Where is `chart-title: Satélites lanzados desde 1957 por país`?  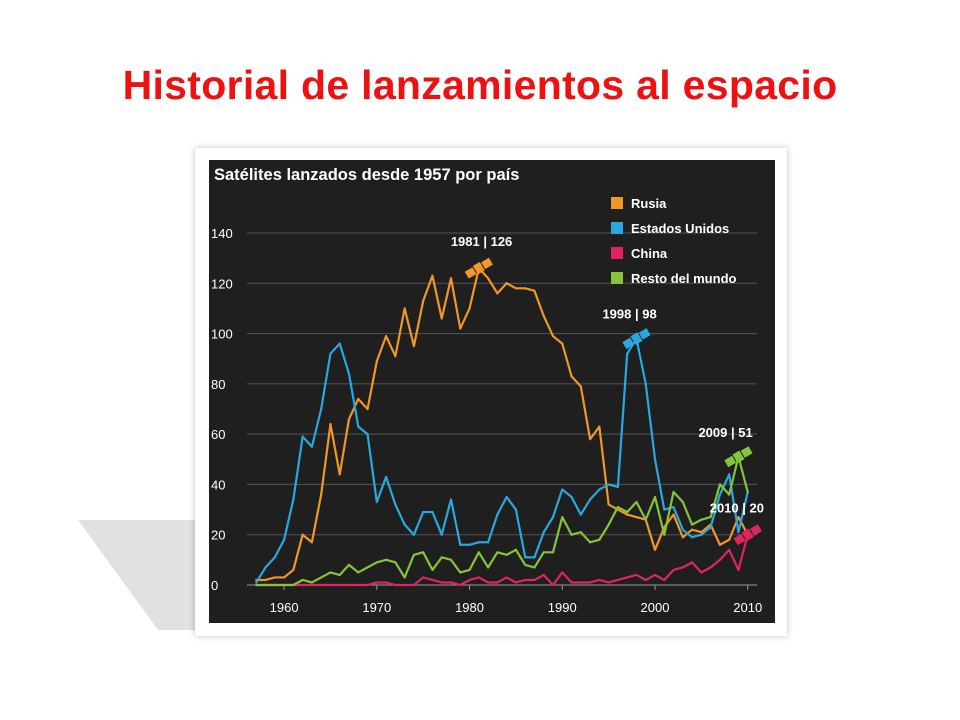
chart-title: Satélites lanzados desde 1957 por país is located at coordinates (366, 175).